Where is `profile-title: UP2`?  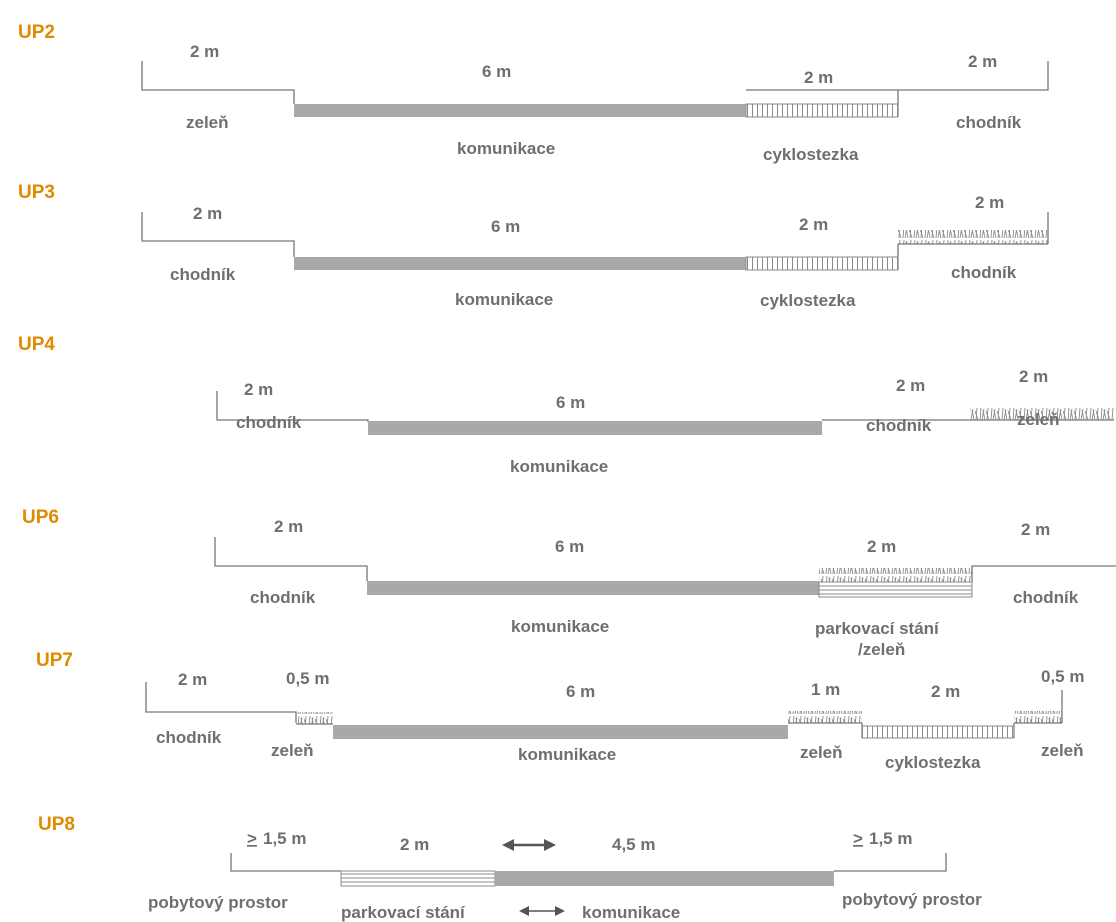
profile-title: UP2 is located at coordinates (36, 32).